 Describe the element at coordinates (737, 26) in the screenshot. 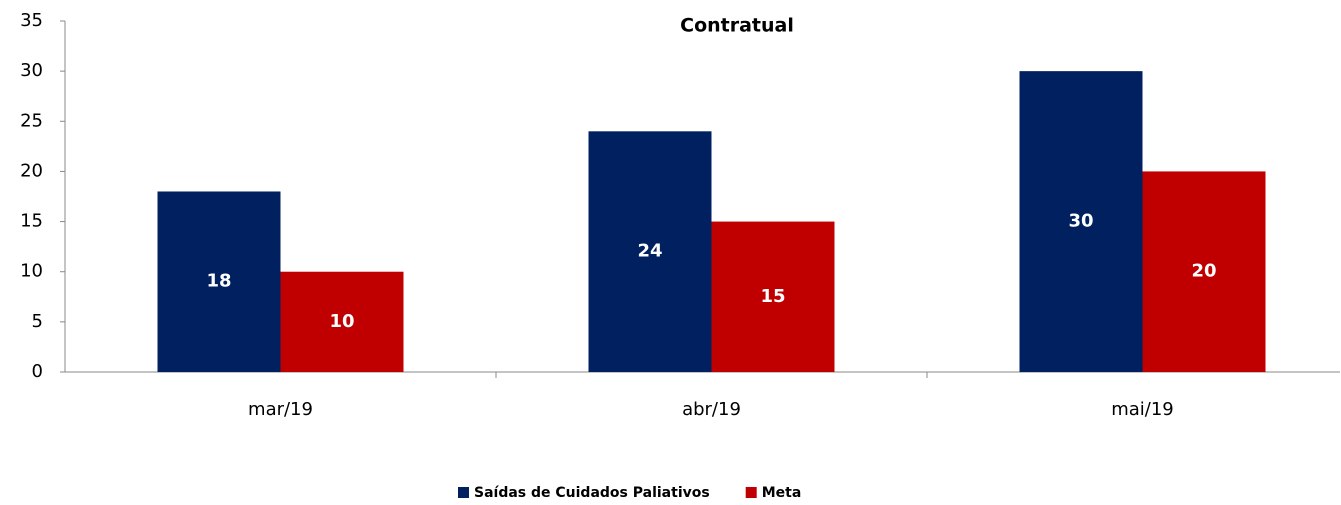

I see `chart-title: Contratual` at that location.